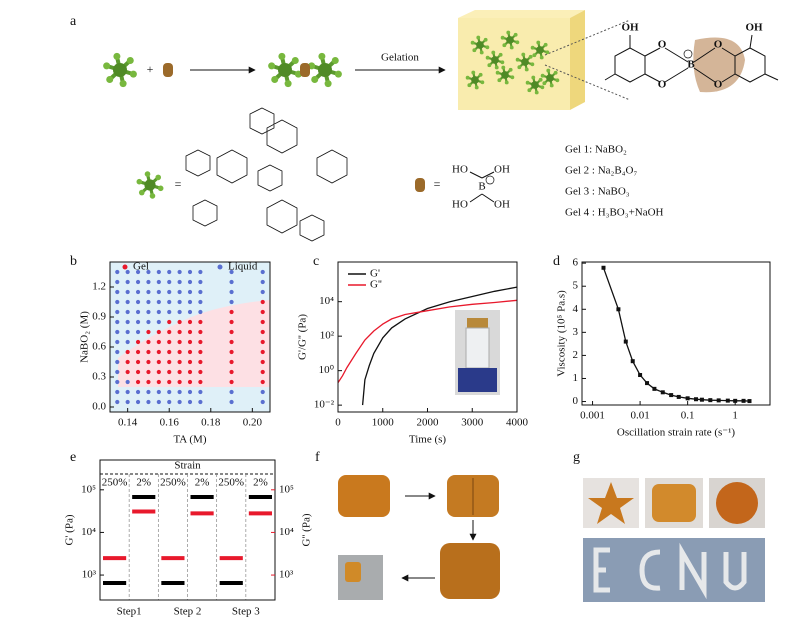  Describe the element at coordinates (338, 423) in the screenshot. I see `x-tick-label: 0` at that location.